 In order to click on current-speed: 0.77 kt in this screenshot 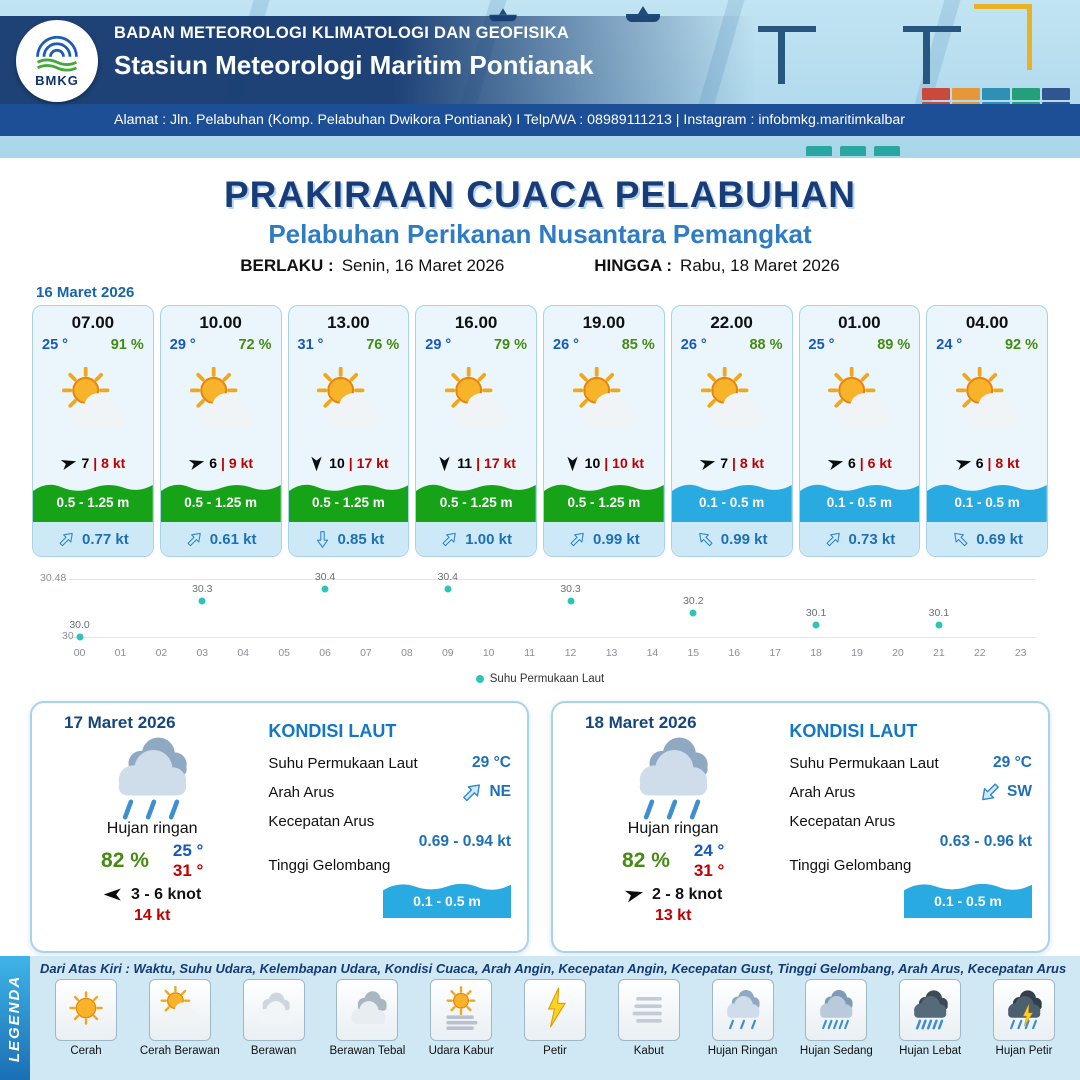, I will do `click(105, 539)`.